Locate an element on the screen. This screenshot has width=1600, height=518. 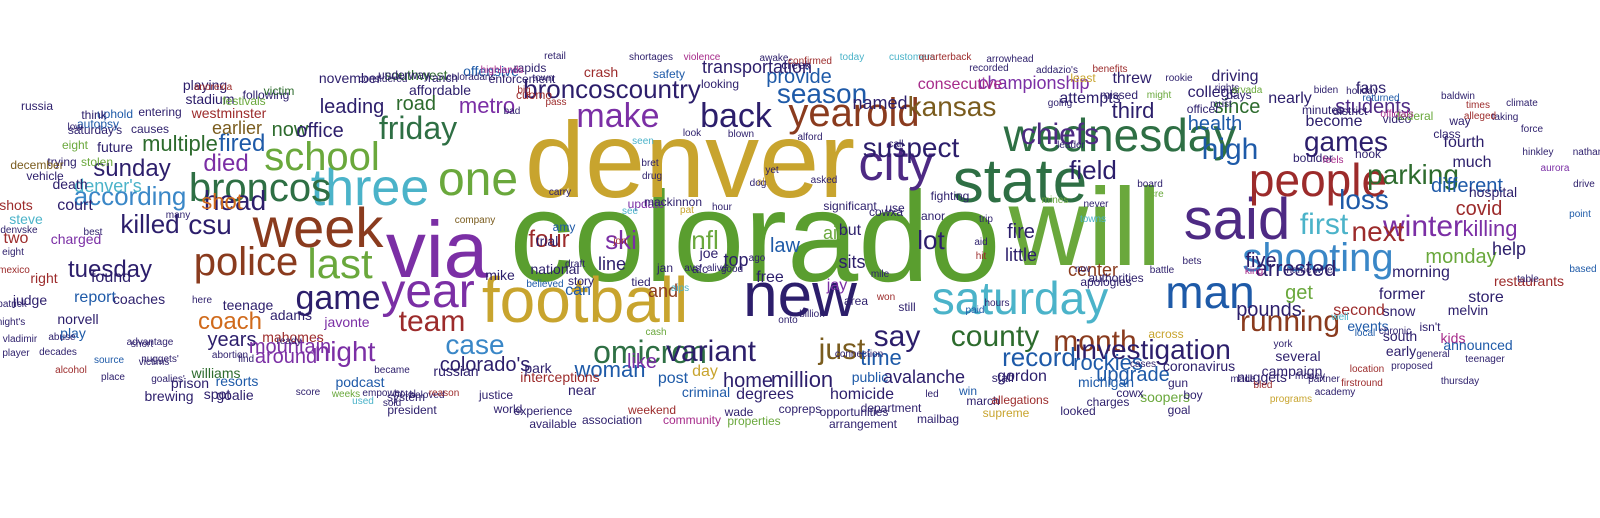
word-401: victims is located at coordinates (154, 362).